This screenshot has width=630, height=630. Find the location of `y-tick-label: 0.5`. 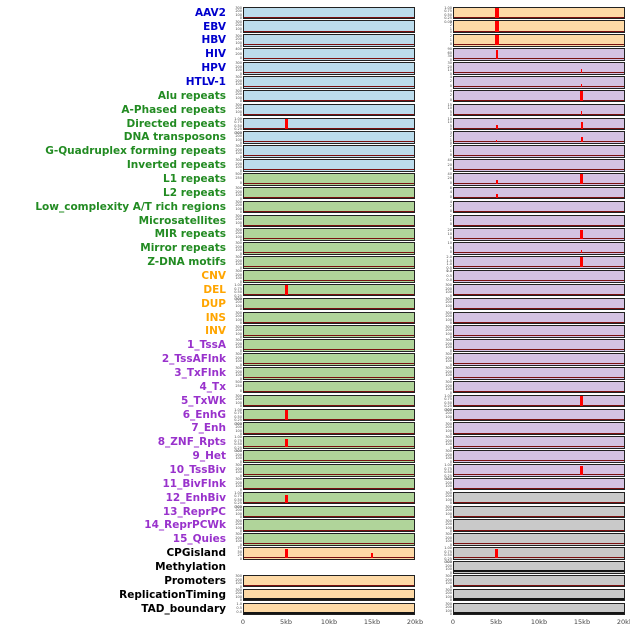

y-tick-label: 0.5 is located at coordinates (449, 267).